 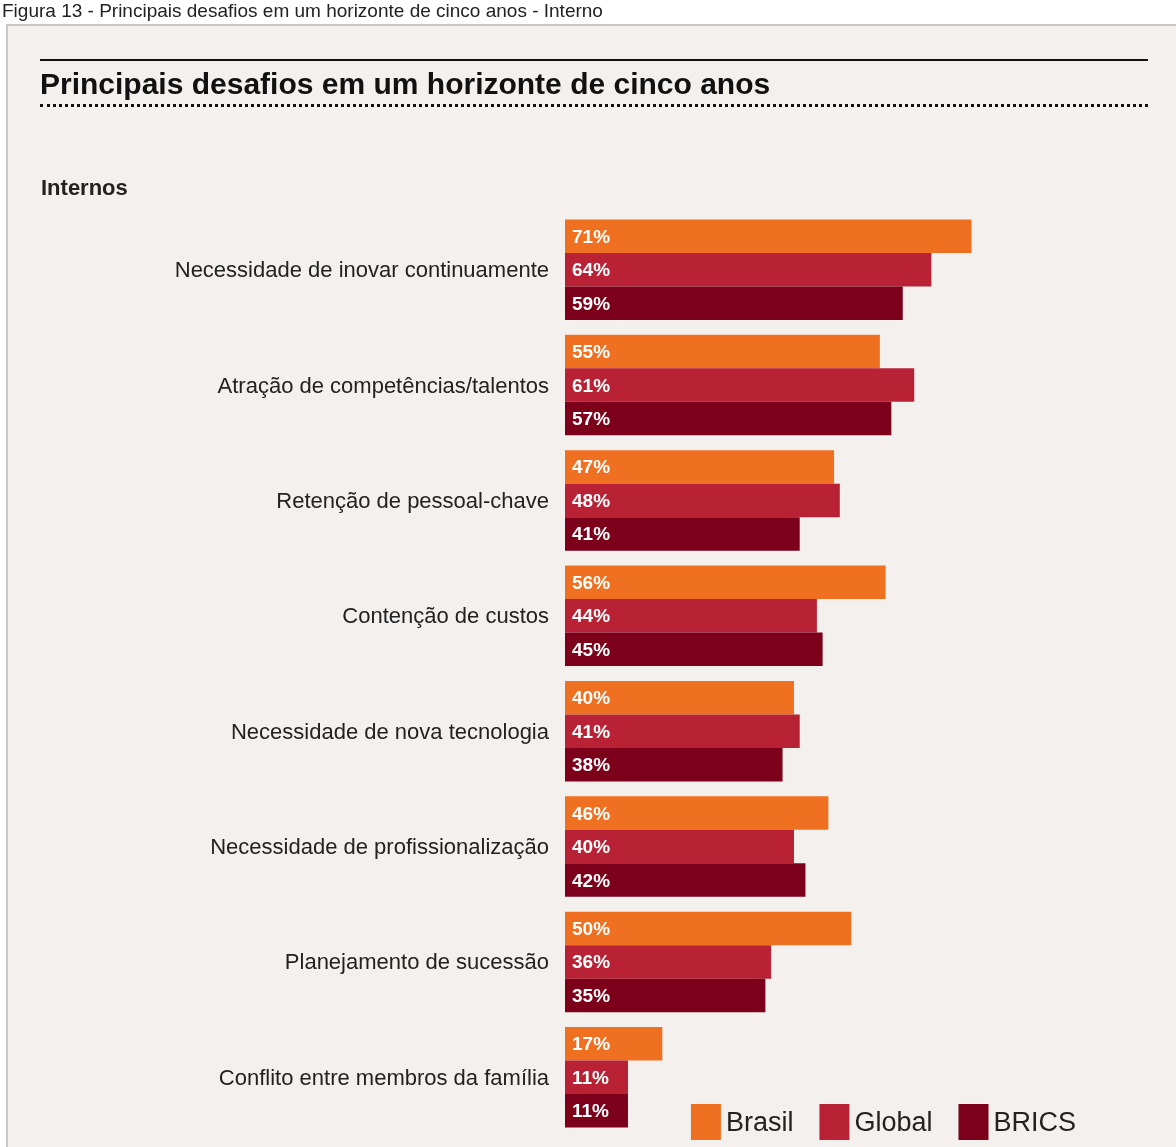 What do you see at coordinates (412, 500) in the screenshot?
I see `y-tick-label: Retenção de pessoal-chave` at bounding box center [412, 500].